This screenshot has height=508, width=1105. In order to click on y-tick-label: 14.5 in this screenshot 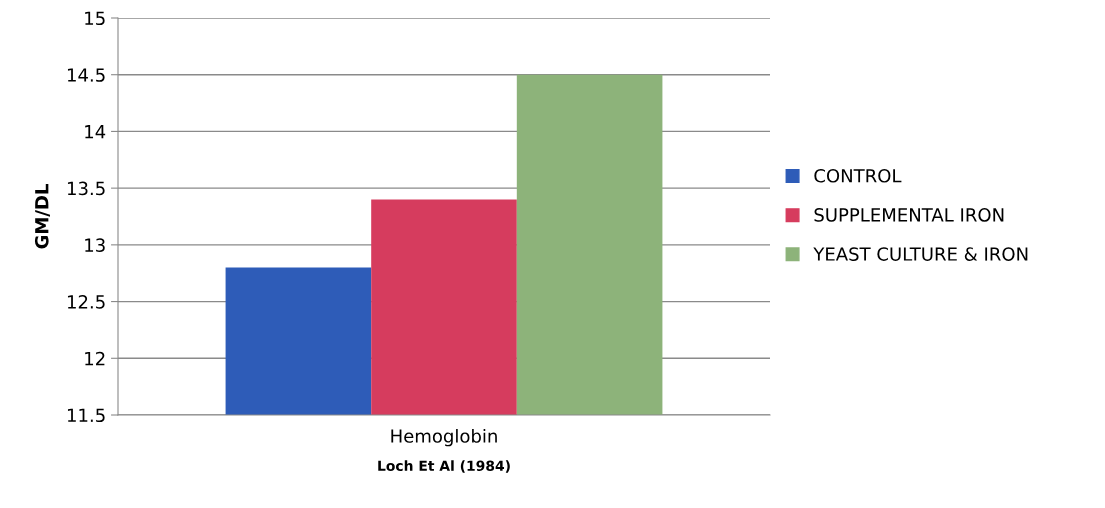, I will do `click(86, 75)`.